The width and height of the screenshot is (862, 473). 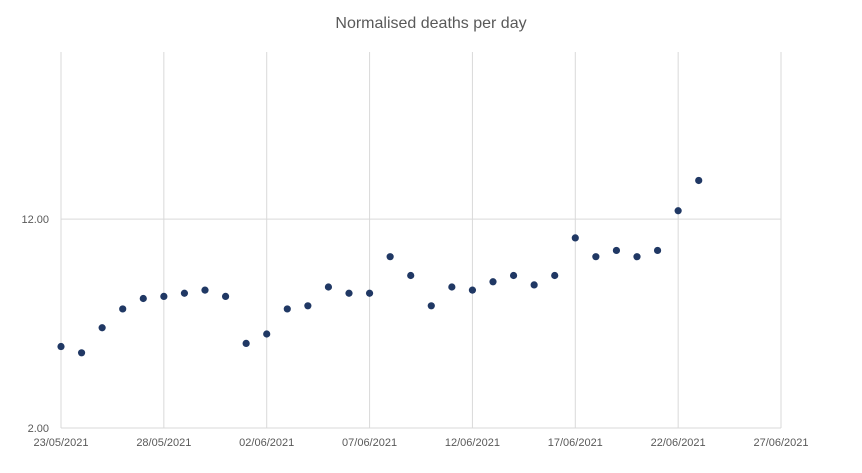 I want to click on y-tick-labels: 2.00 12.00, so click(x=35, y=324).